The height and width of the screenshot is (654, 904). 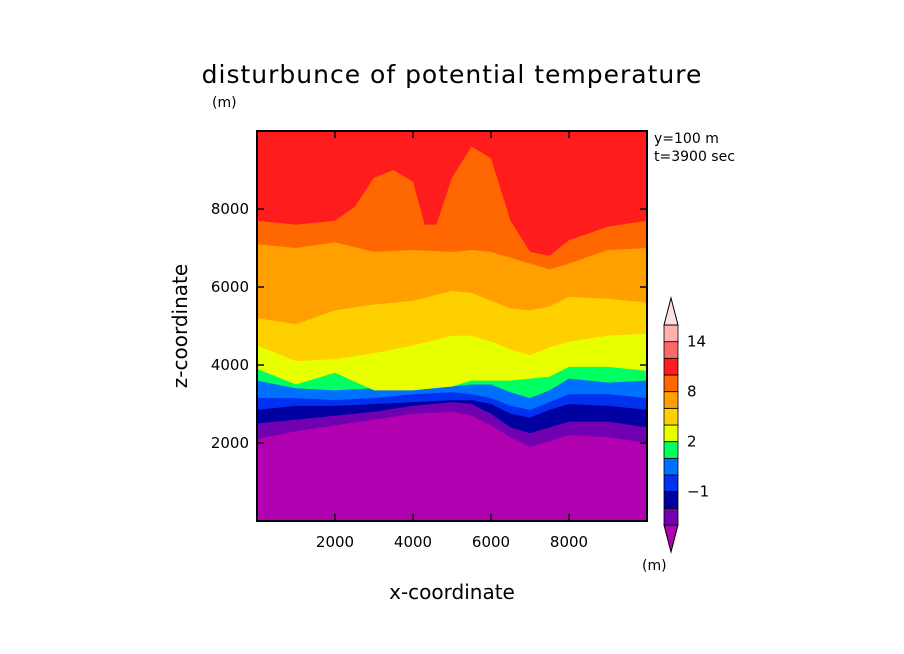 I want to click on x-axis-label: x-coordinate, so click(x=452, y=592).